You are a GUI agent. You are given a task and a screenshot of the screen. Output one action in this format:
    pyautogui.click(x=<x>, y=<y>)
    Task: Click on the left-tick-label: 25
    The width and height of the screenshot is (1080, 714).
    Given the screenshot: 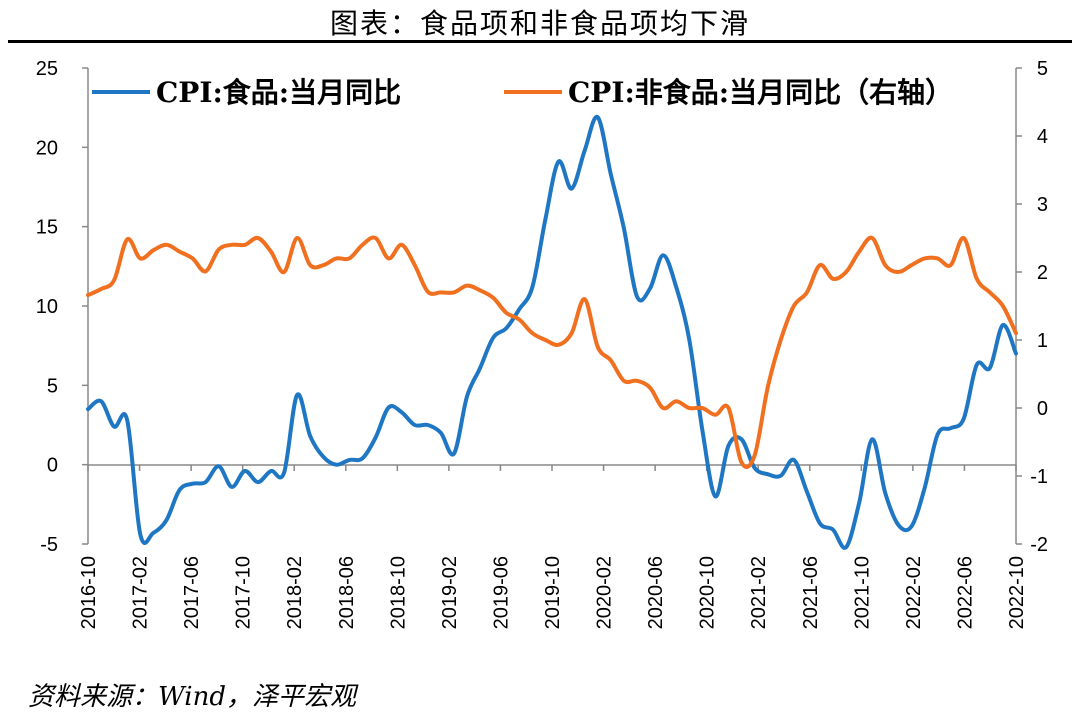 What is the action you would take?
    pyautogui.click(x=47, y=69)
    